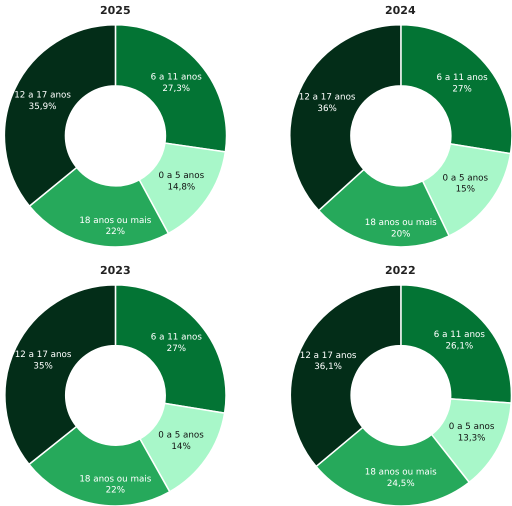 Image resolution: width=512 pixels, height=506 pixels. I want to click on data-label: 24,5%, so click(400, 483).